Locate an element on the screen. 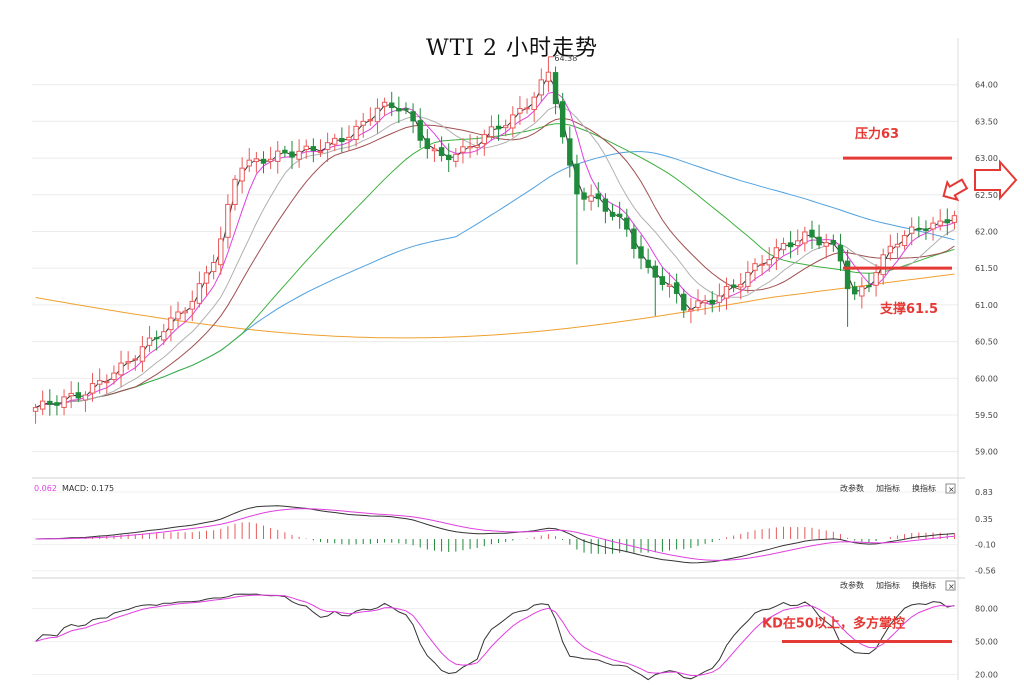 This screenshot has height=694, width=1024. resistance-label: 压力63 is located at coordinates (877, 134).